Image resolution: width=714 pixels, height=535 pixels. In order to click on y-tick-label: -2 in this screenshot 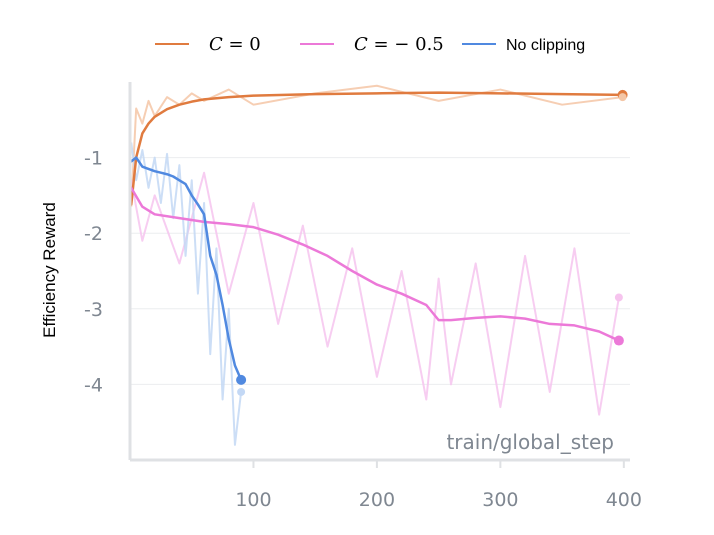, I will do `click(93, 234)`.